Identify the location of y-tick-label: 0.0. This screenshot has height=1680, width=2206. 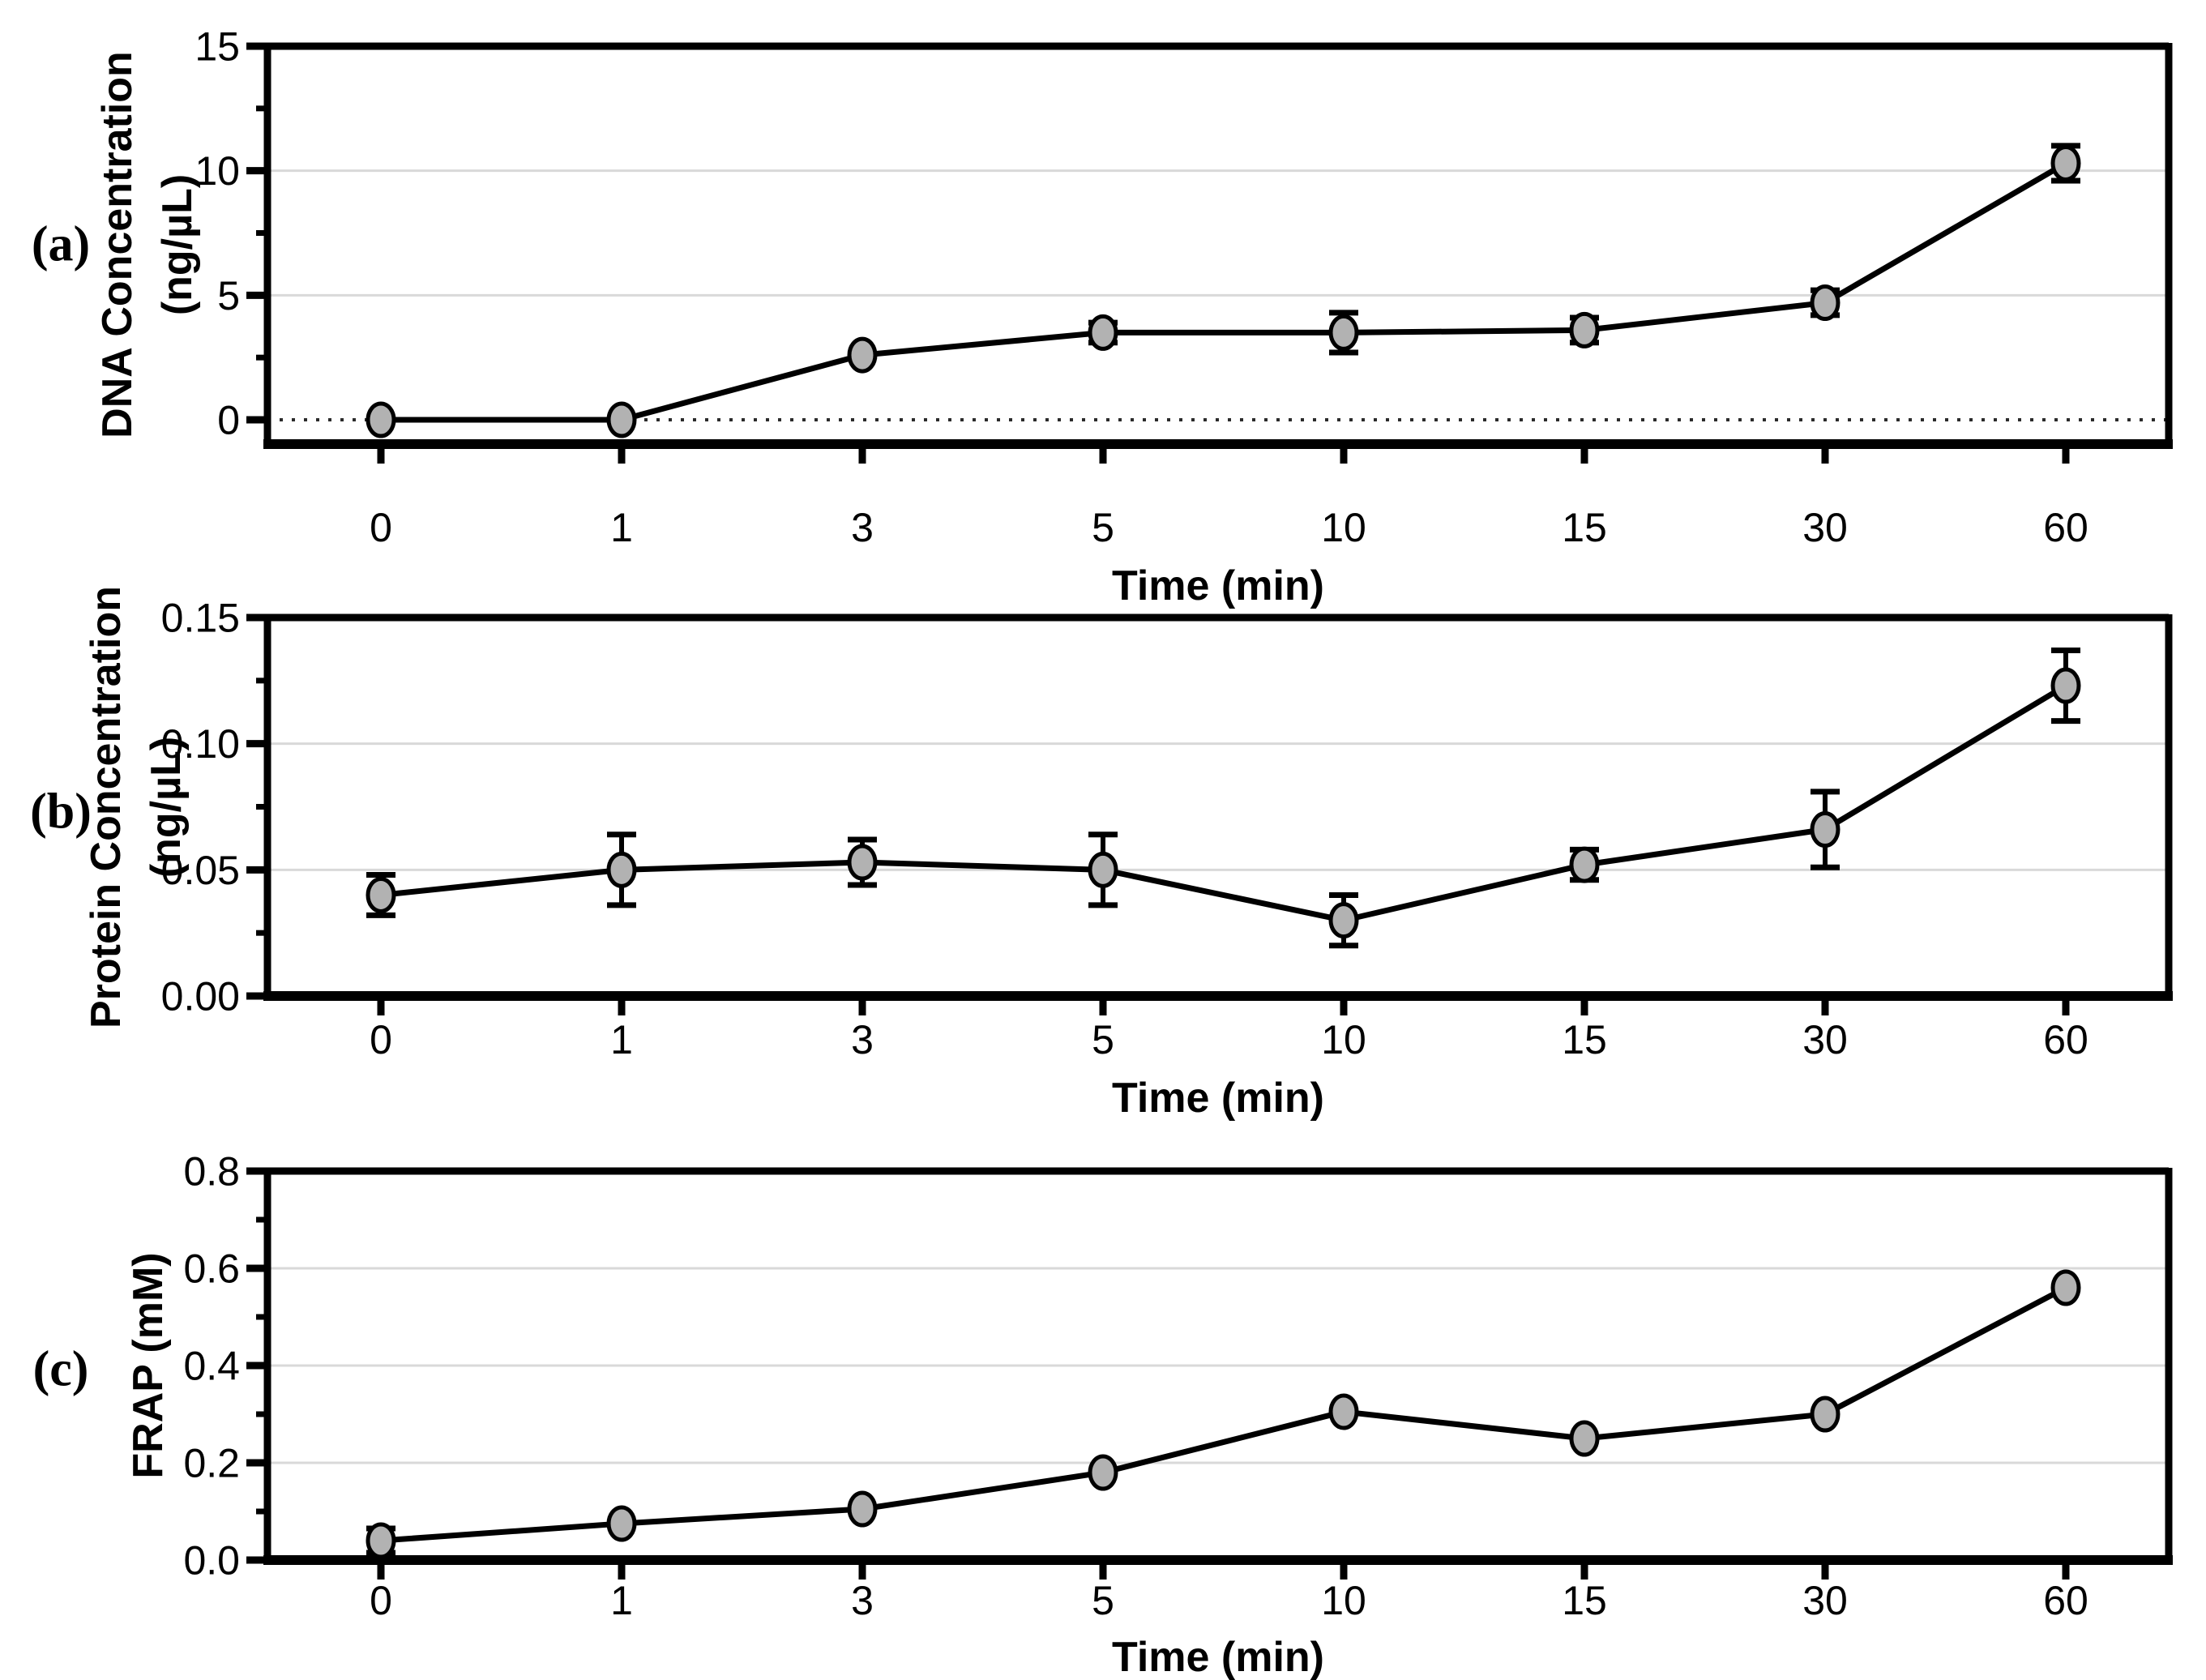
(212, 1561).